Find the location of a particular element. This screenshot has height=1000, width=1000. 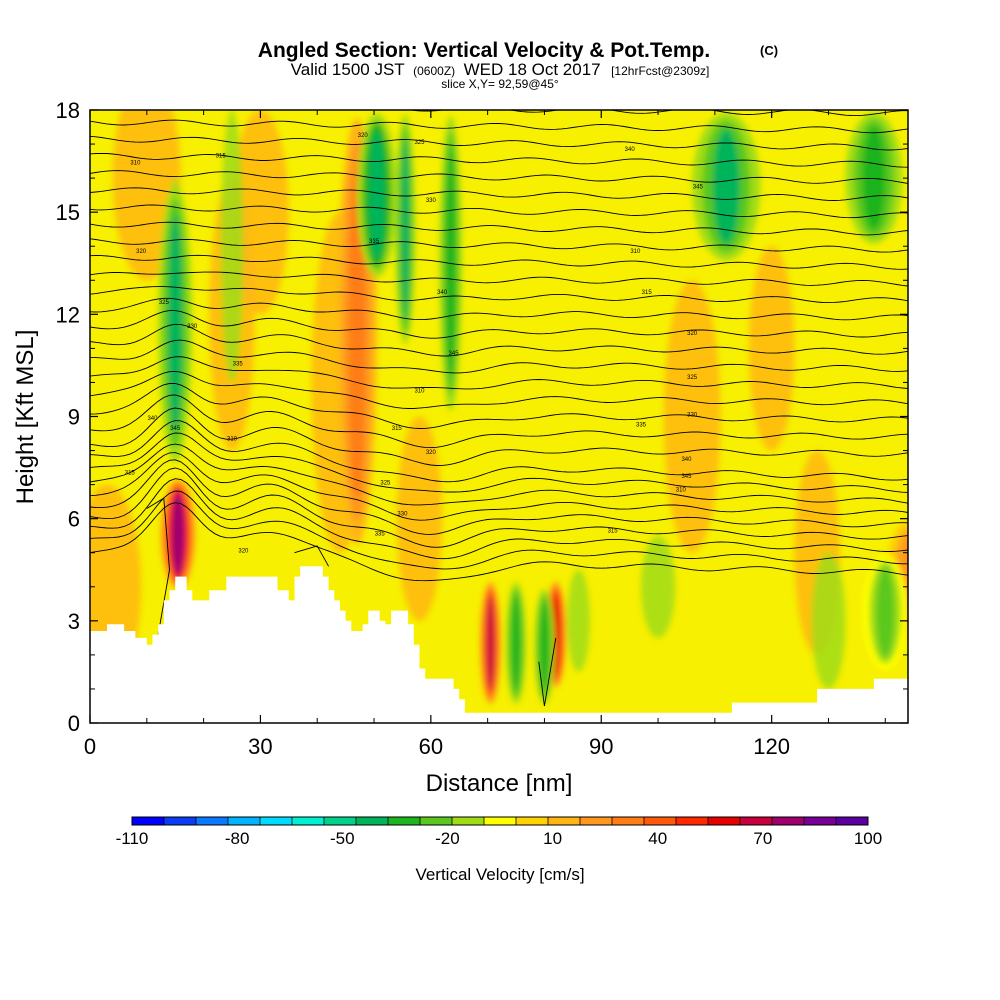

terrain is located at coordinates (499, 644).